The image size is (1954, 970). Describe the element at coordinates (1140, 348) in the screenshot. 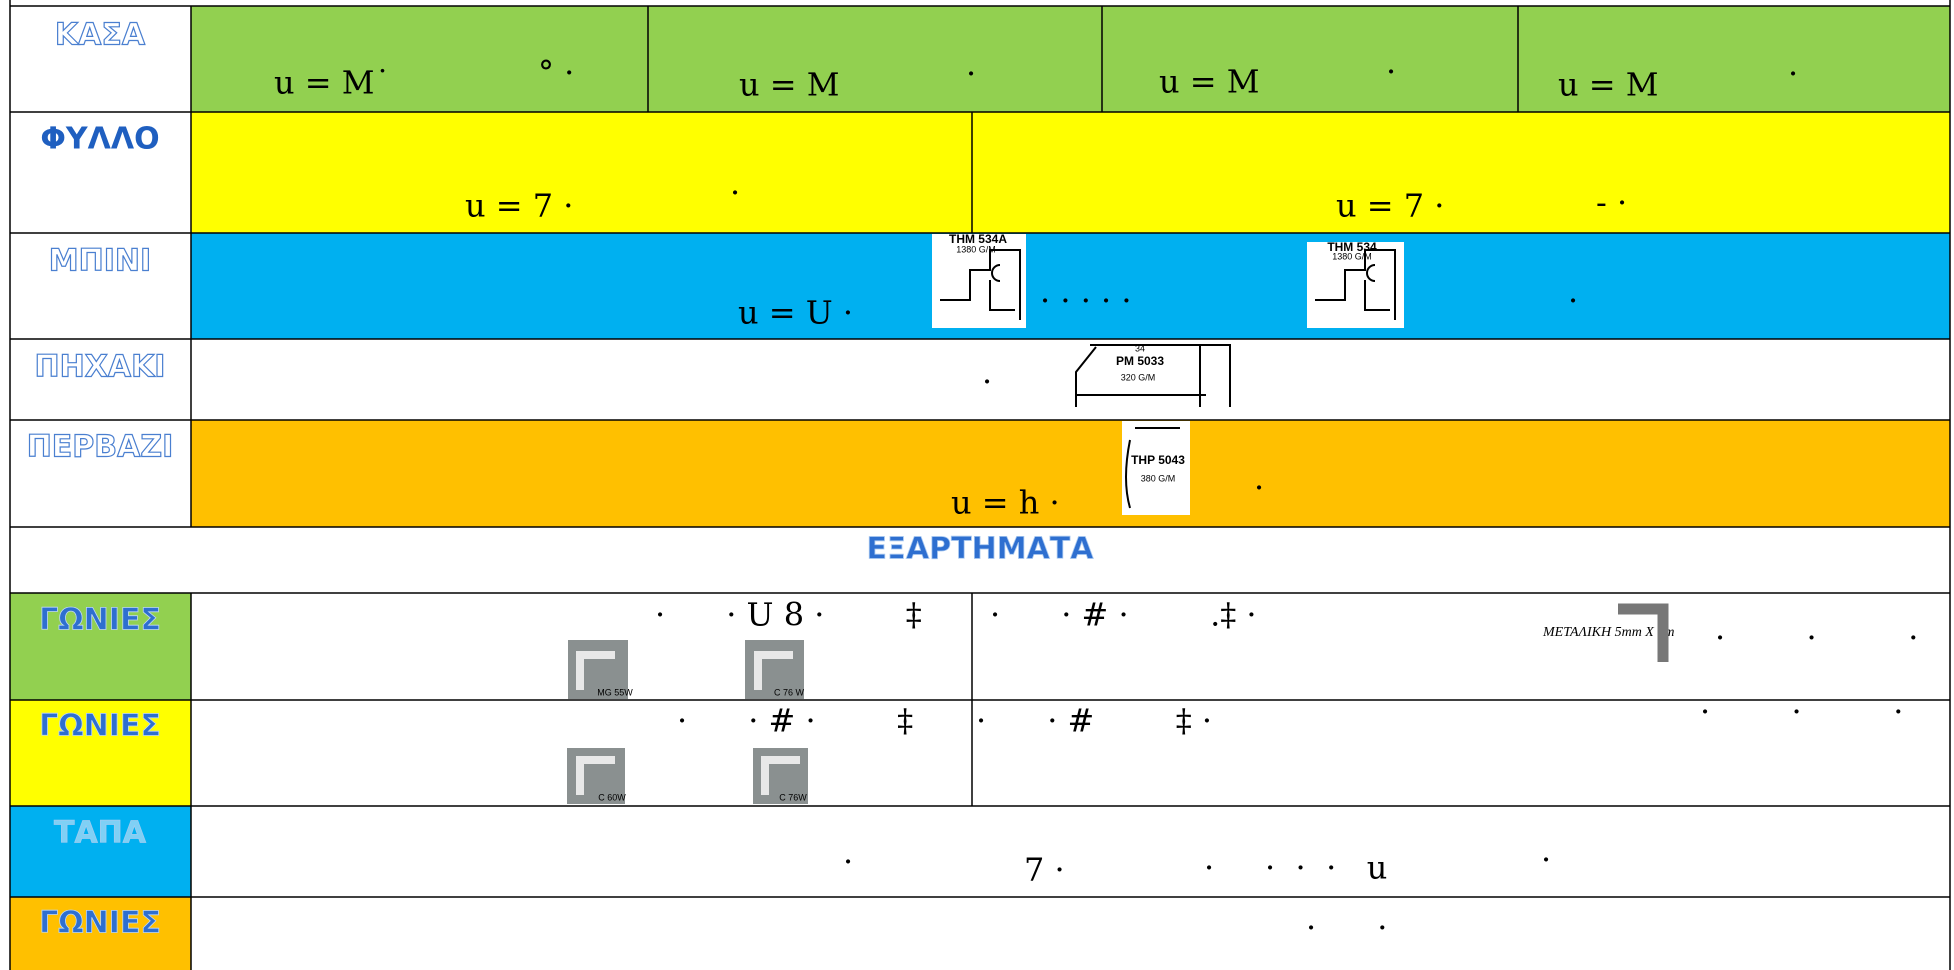

I see `image-caption: 34` at that location.